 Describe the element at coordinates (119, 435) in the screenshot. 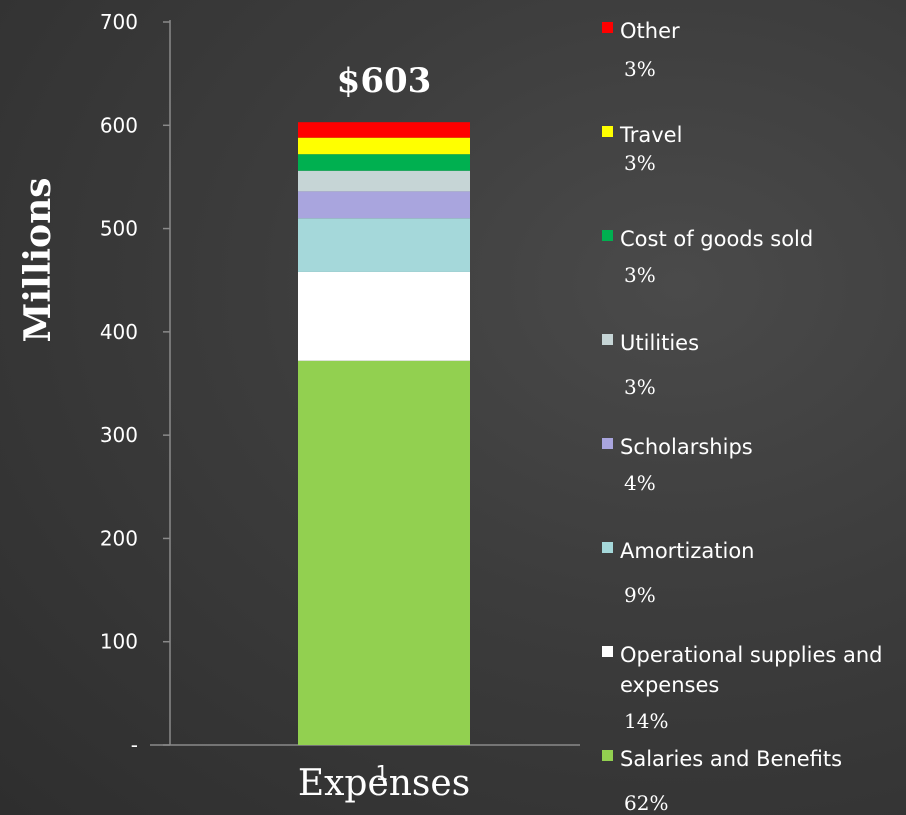

I see `y-tick-label: 300` at that location.